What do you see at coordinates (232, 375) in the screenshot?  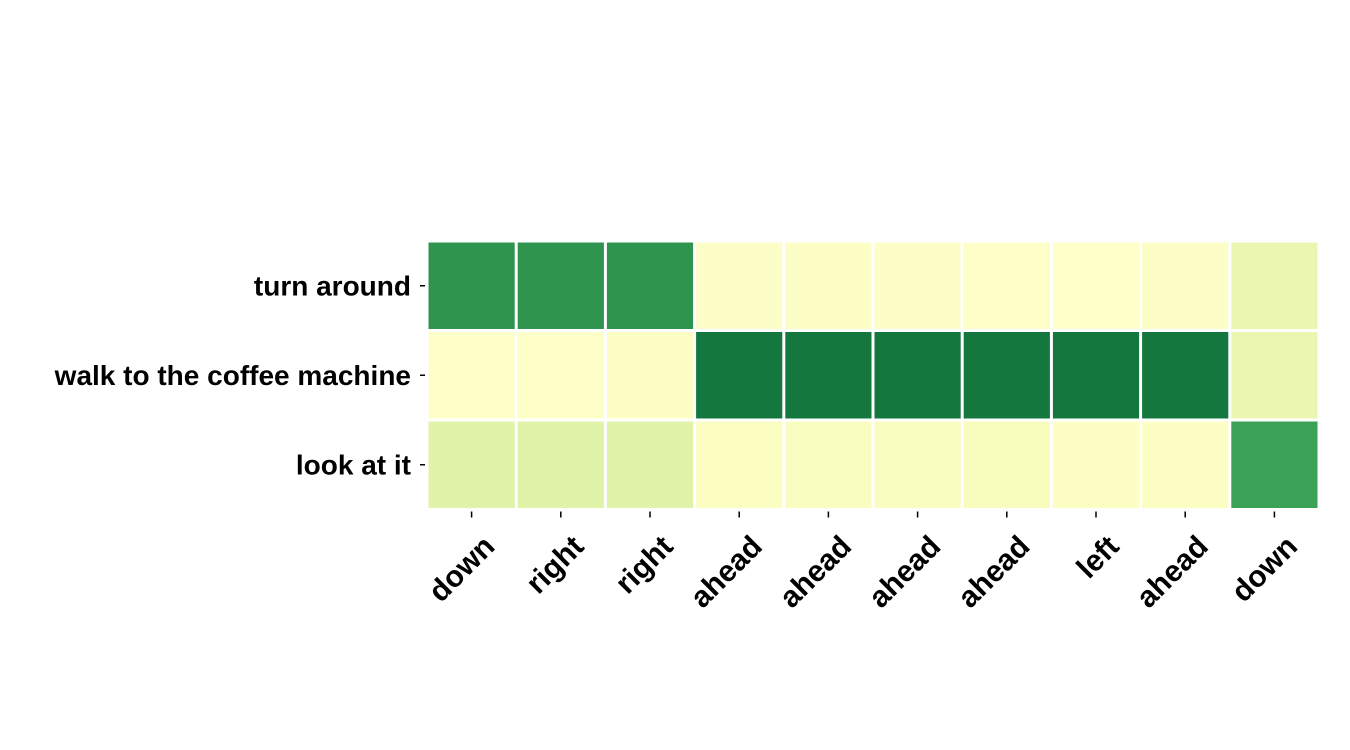 I see `y-tick-label: walk to the coffee machine` at bounding box center [232, 375].